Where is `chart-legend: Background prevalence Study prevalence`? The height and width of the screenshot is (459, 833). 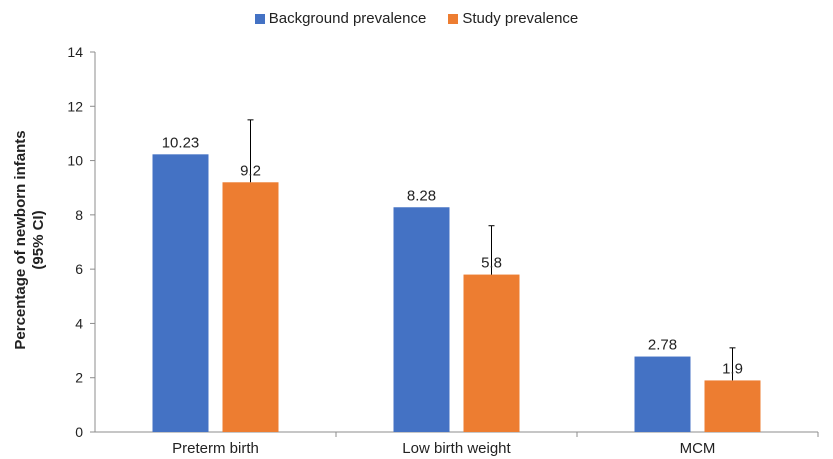 chart-legend: Background prevalence Study prevalence is located at coordinates (416, 18).